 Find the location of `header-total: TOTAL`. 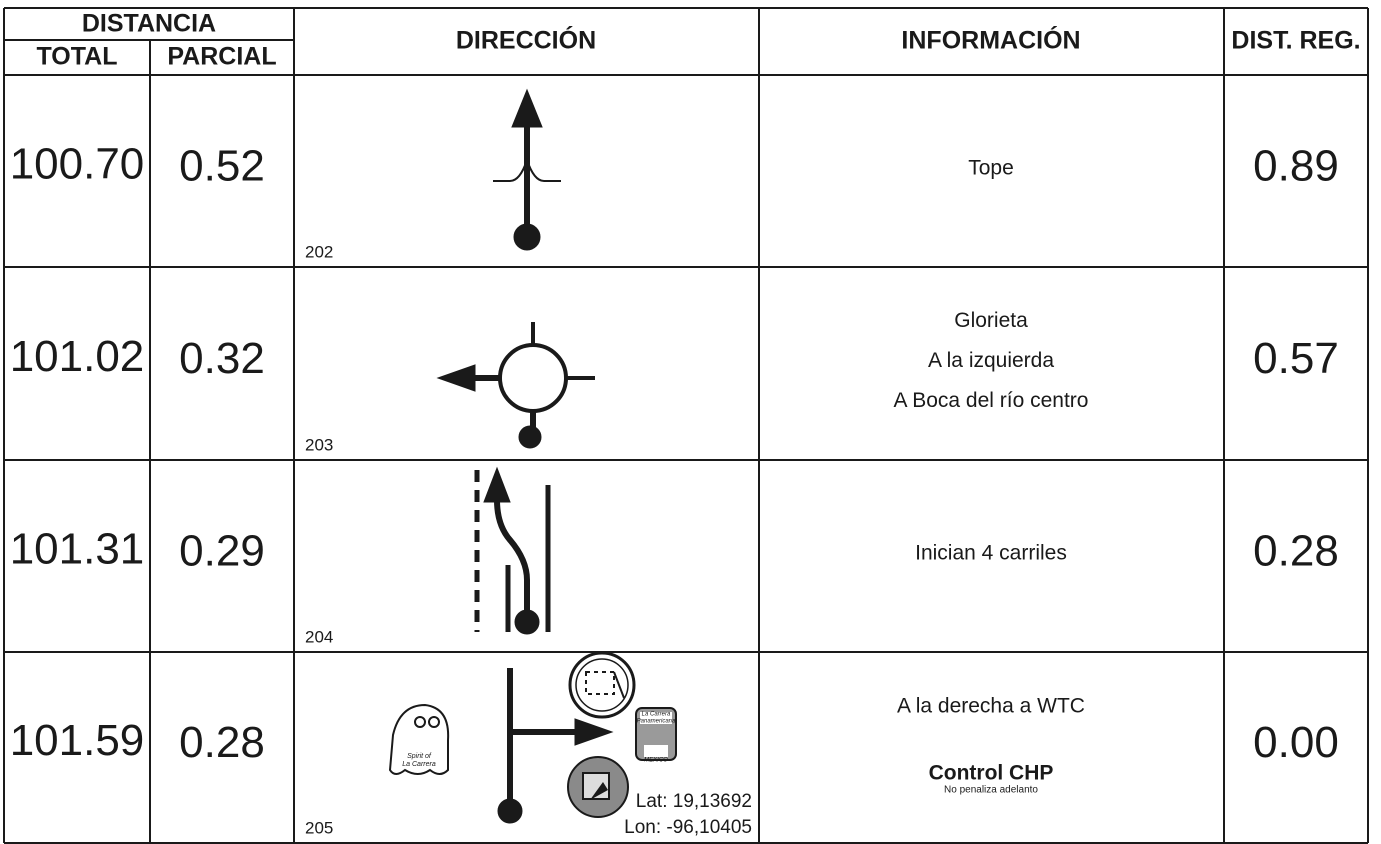

header-total: TOTAL is located at coordinates (76, 57).